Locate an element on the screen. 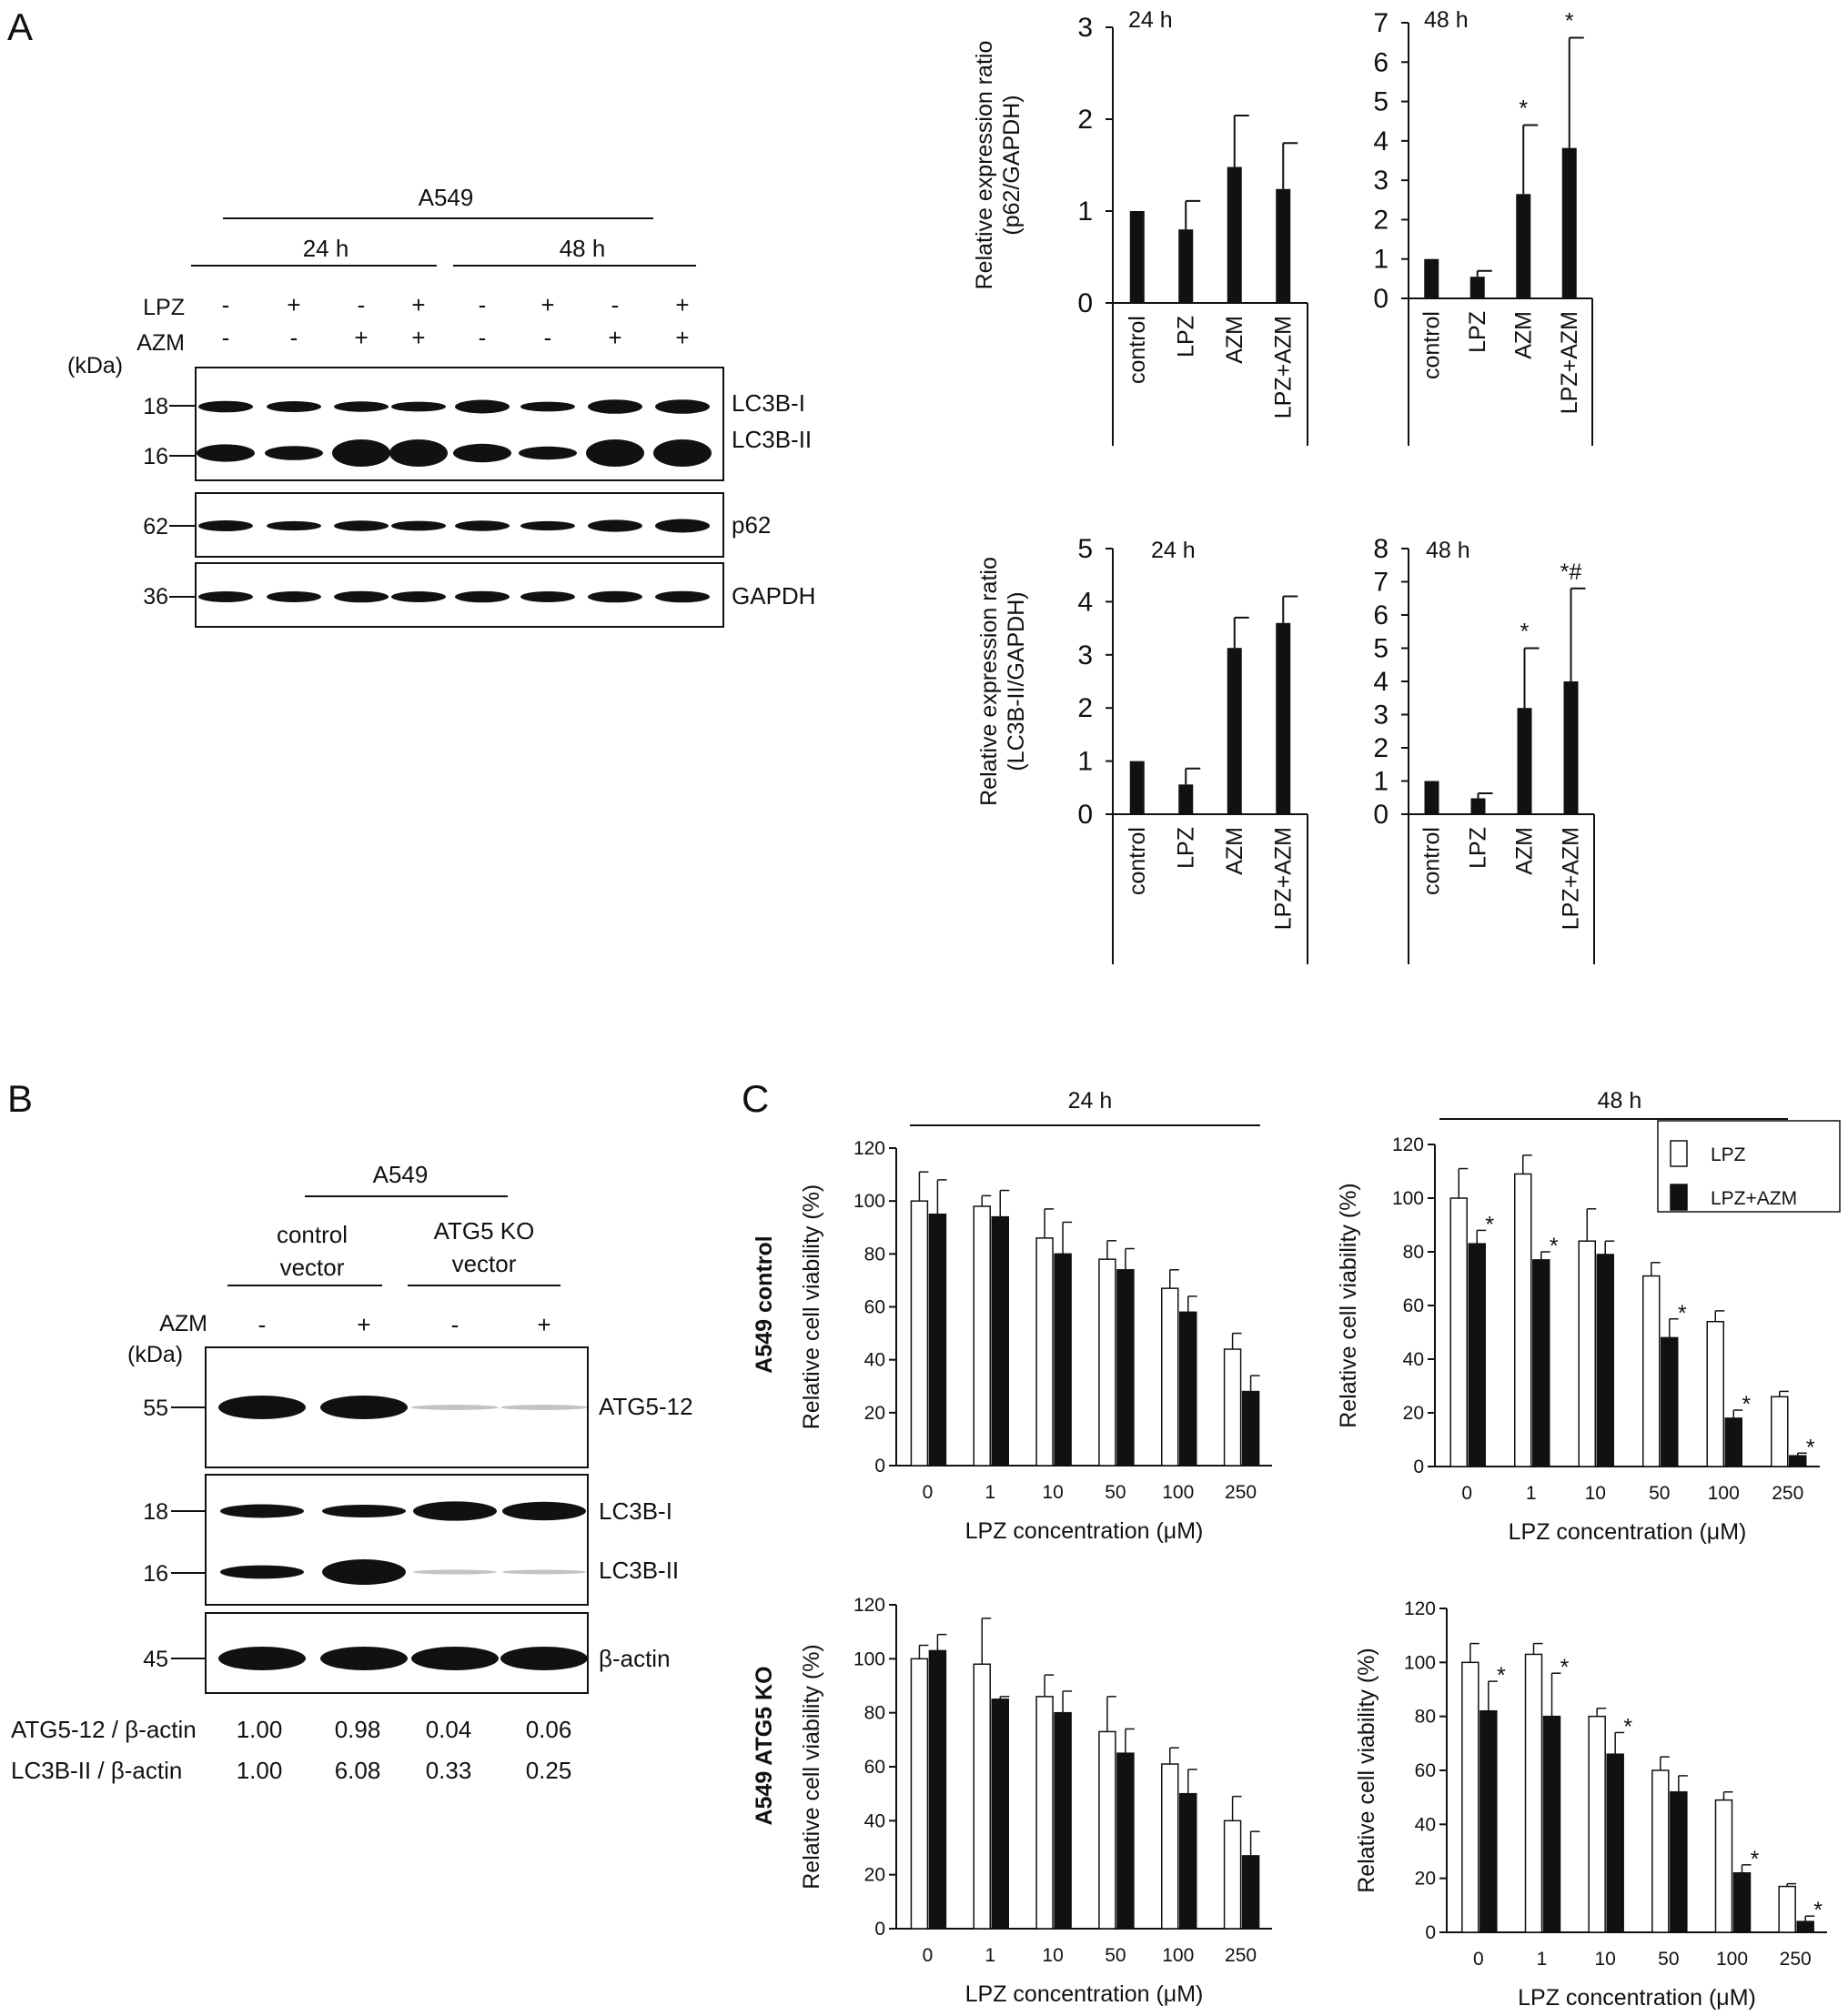 The height and width of the screenshot is (2016, 1848). x-tick-label: 250 is located at coordinates (1788, 1494).